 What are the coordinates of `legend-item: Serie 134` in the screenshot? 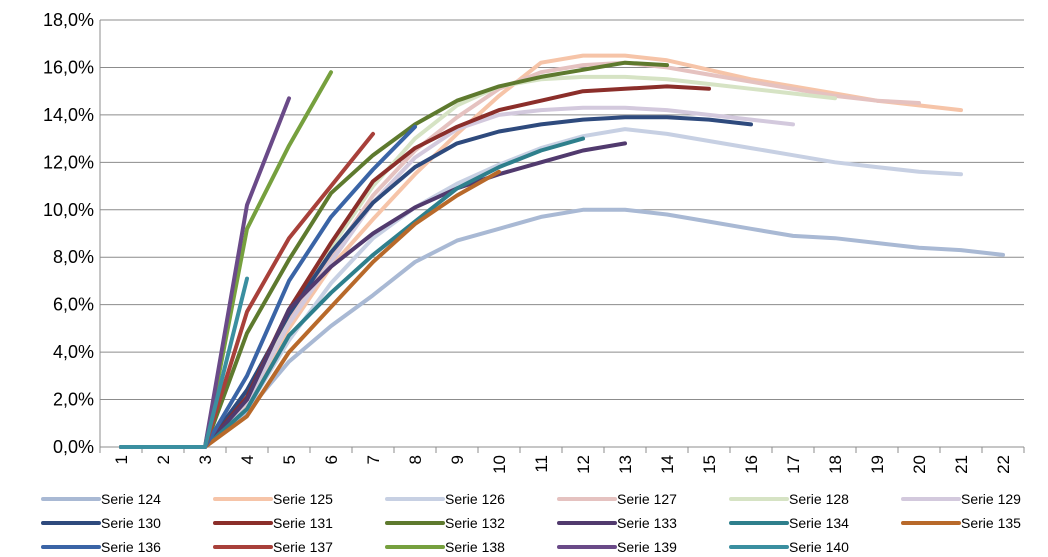 It's located at (789, 523).